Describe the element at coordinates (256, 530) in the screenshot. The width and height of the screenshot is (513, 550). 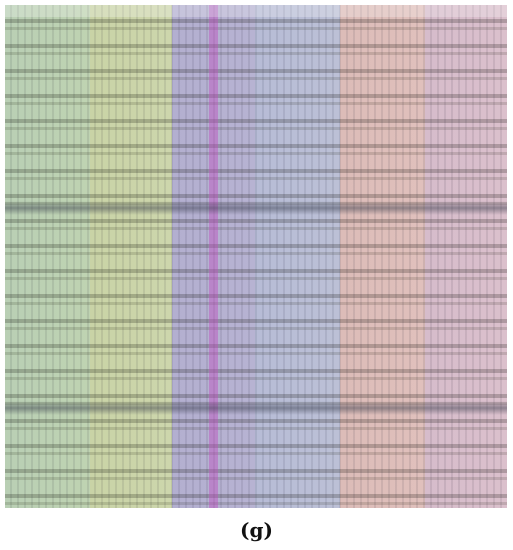
I see `panel-caption: (g)` at that location.